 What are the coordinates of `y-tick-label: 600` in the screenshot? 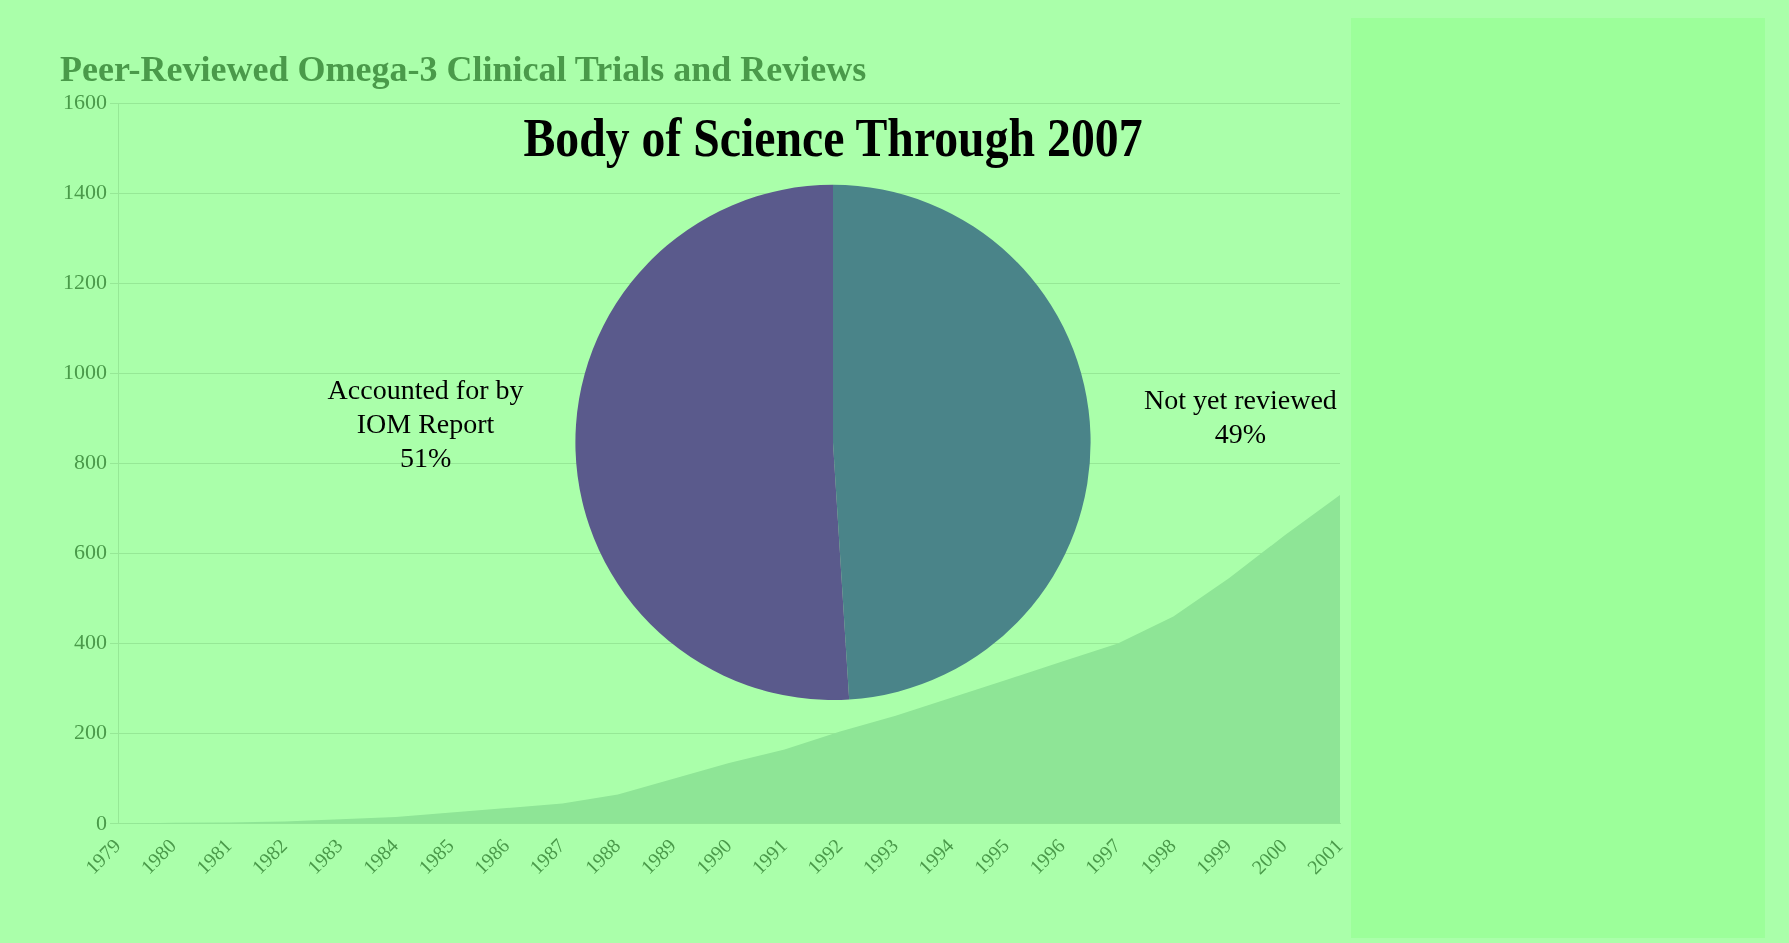 It's located at (90, 552).